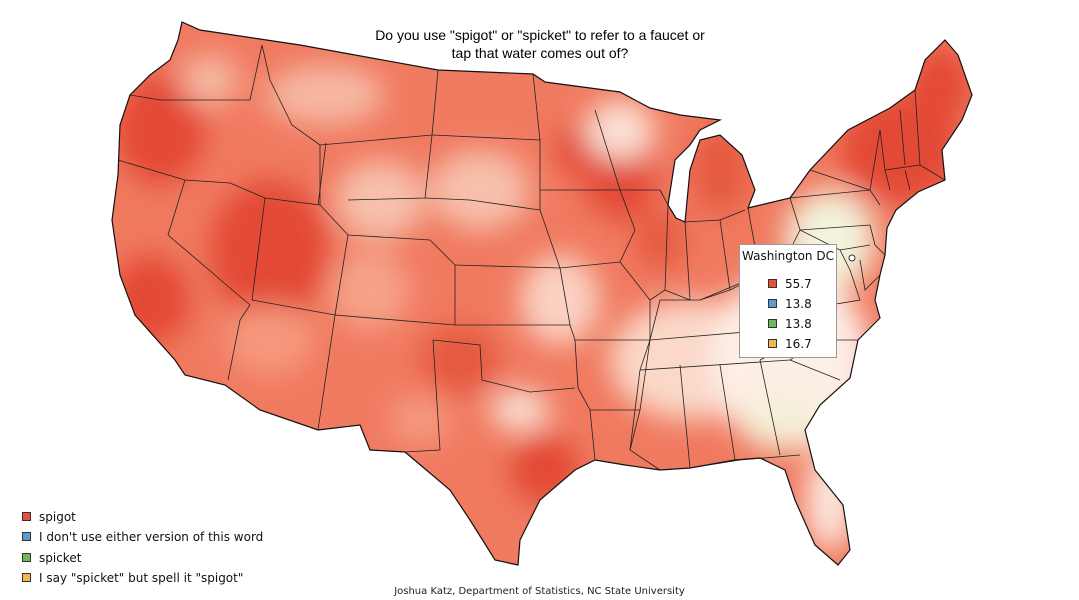 The image size is (1079, 600). What do you see at coordinates (57, 517) in the screenshot?
I see `legend-label: spigot` at bounding box center [57, 517].